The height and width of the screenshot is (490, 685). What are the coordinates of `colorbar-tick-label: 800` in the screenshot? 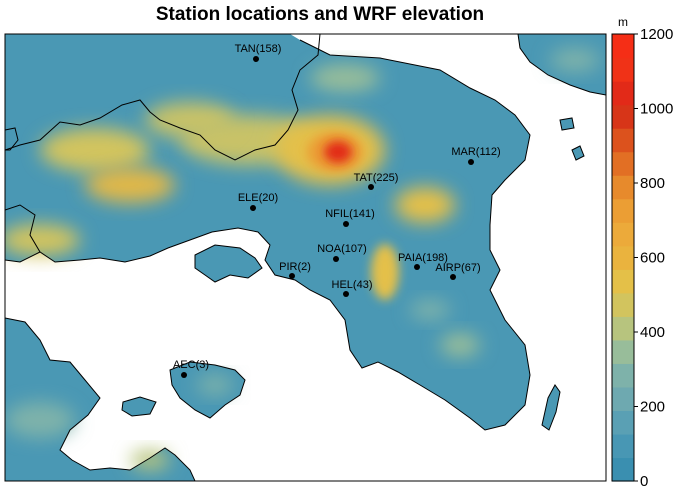 It's located at (652, 183).